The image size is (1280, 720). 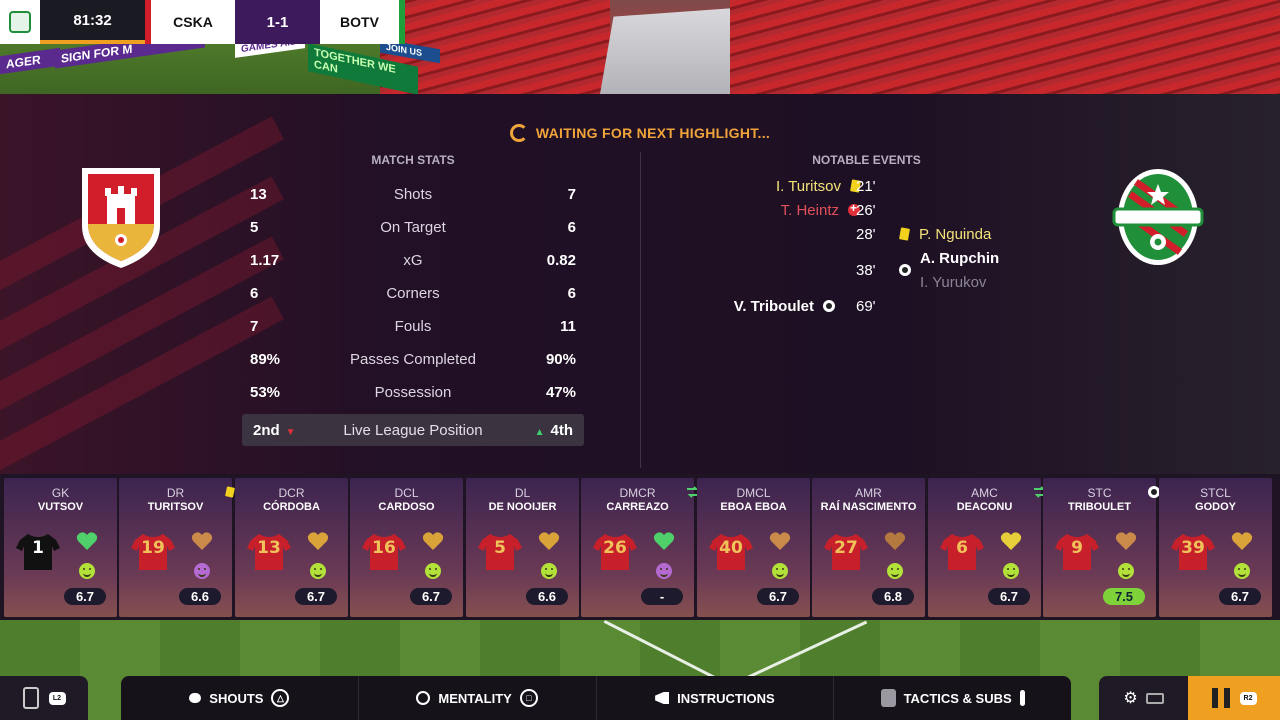 I want to click on substitution-arrows-icon, so click(x=693, y=492).